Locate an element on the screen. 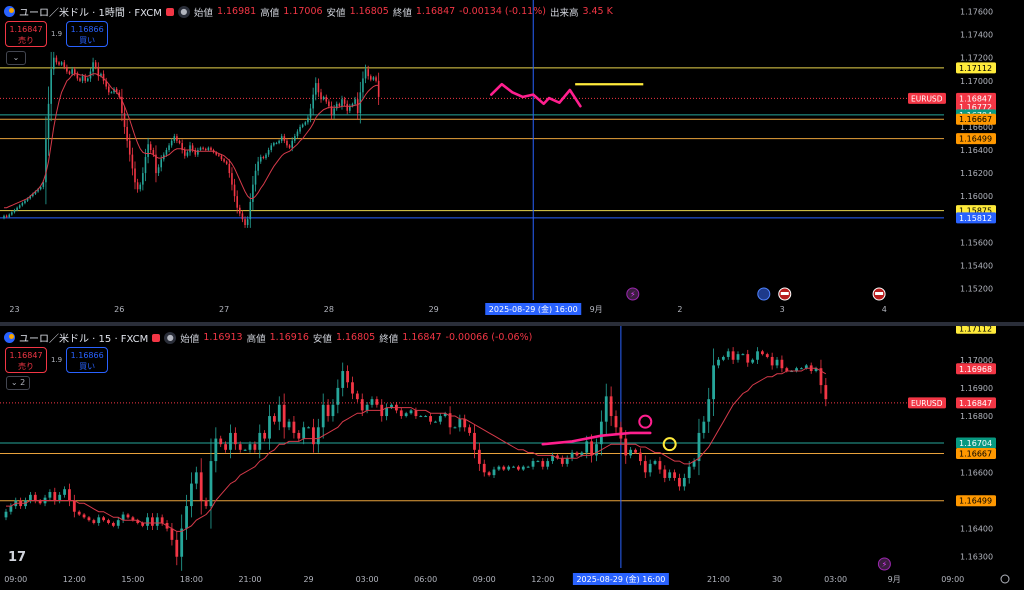  time-tick-label: 29 is located at coordinates (434, 309).